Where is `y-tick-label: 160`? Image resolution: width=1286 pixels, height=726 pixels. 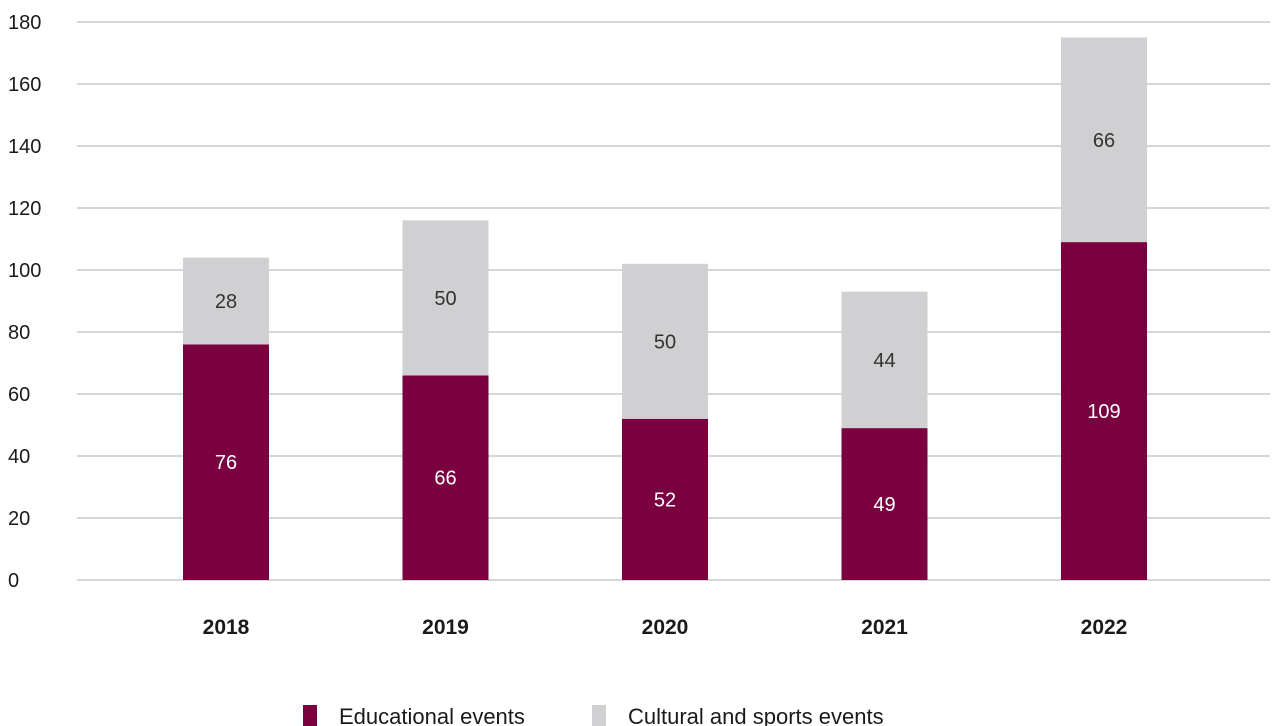 y-tick-label: 160 is located at coordinates (24, 85).